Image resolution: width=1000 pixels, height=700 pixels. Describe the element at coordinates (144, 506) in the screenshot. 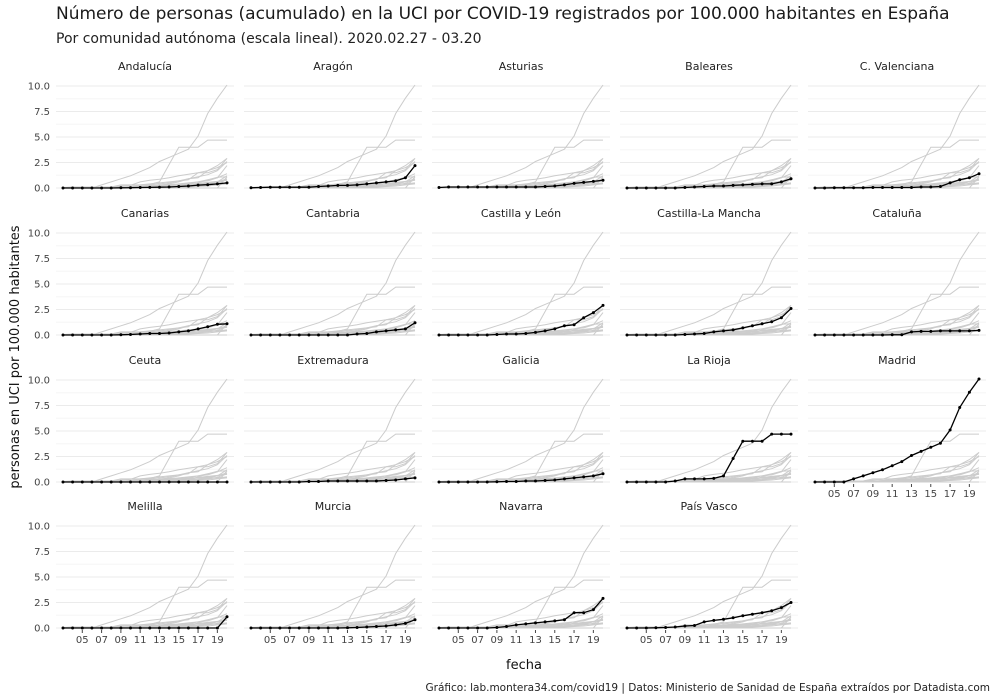

I see `panel-title: Melilla` at that location.